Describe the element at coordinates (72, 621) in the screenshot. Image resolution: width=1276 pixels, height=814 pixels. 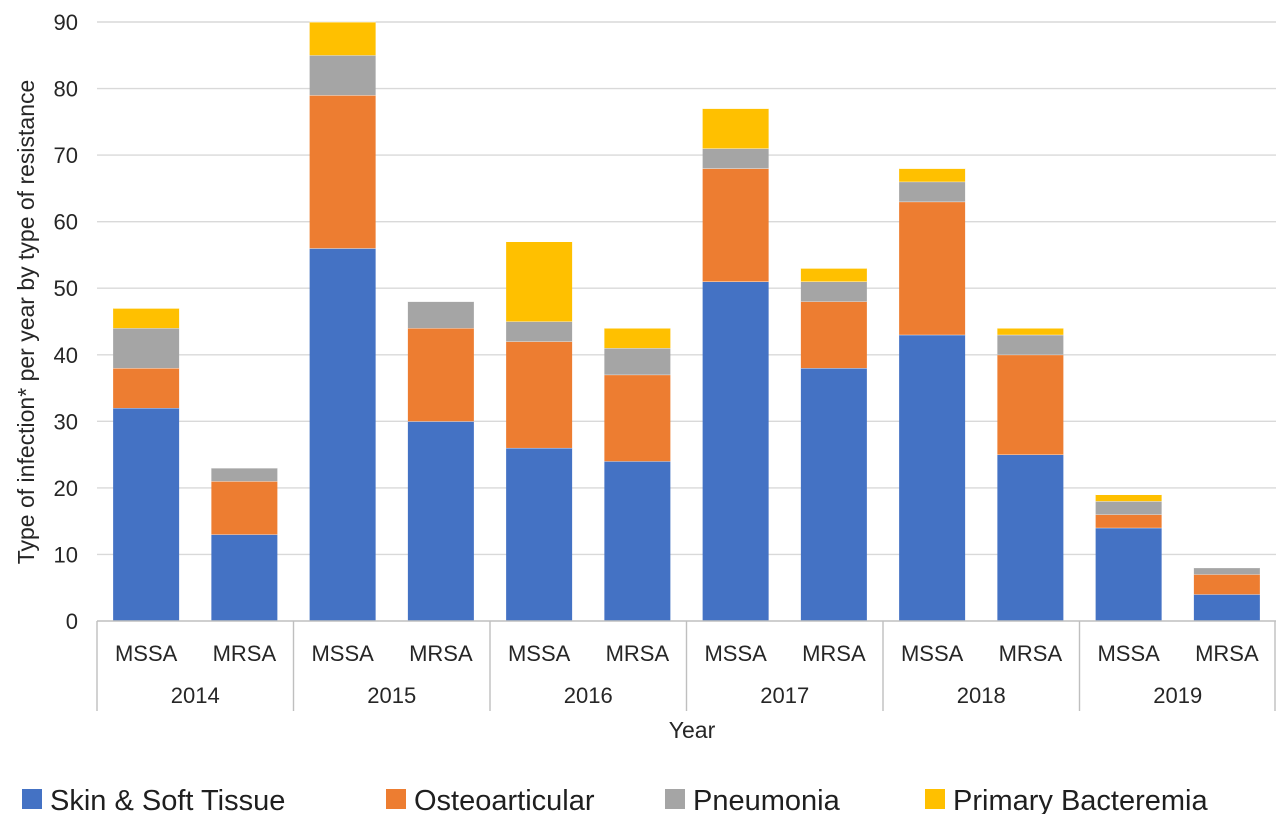
I see `y-tick-label: 0` at that location.